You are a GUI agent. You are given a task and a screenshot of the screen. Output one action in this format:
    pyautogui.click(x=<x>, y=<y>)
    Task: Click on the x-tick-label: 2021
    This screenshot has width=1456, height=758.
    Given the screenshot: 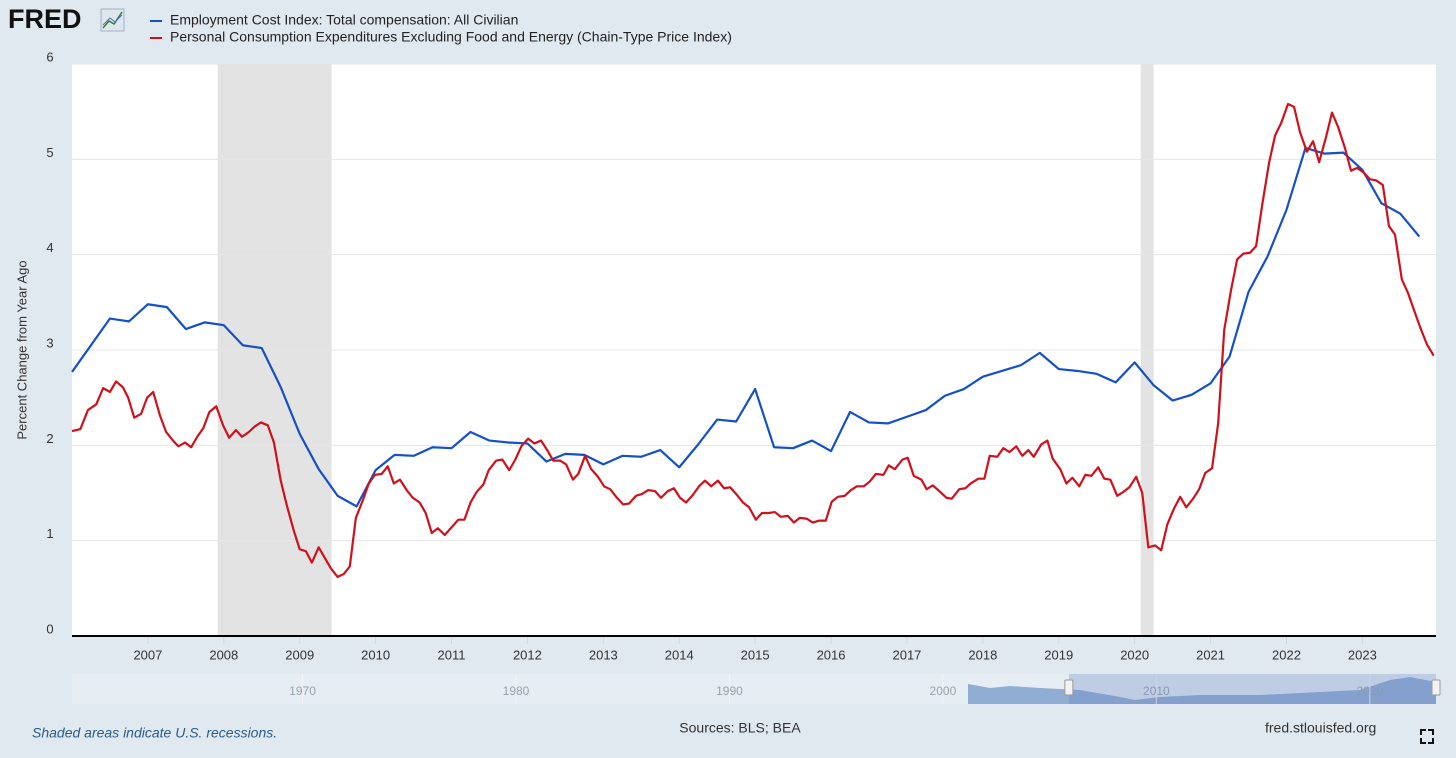 What is the action you would take?
    pyautogui.click(x=1210, y=654)
    